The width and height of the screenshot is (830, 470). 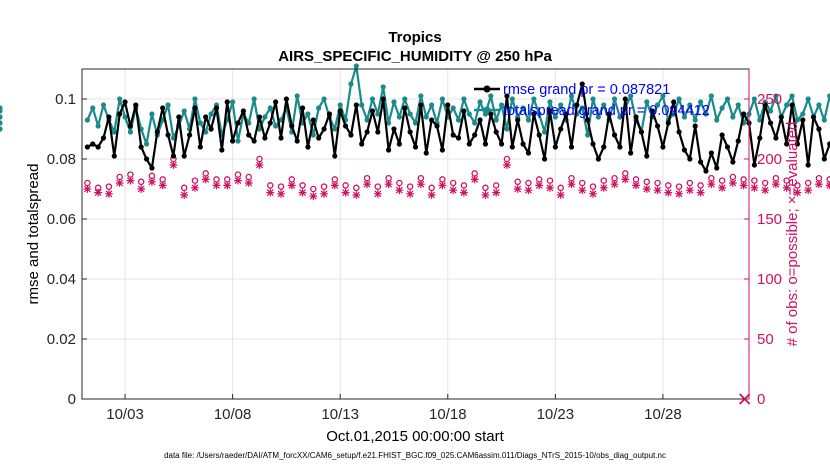 I want to click on legend-rmse-marker, so click(x=487, y=89).